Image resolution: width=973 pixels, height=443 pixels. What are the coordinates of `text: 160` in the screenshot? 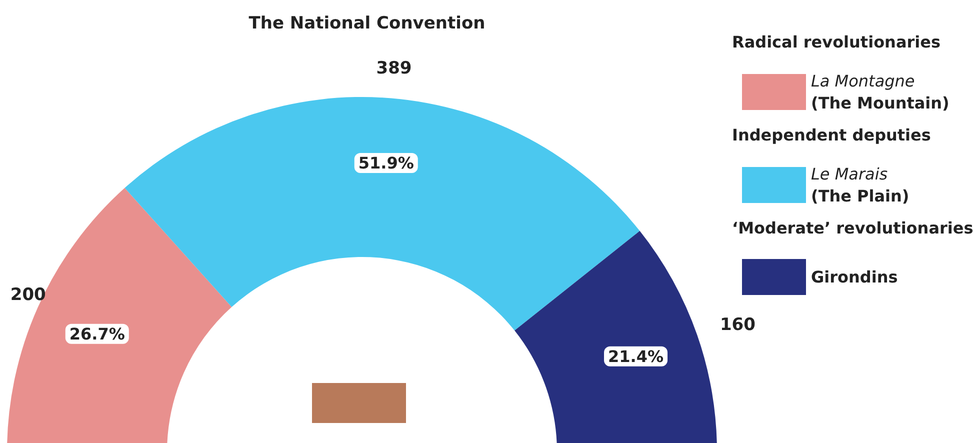 It's located at (738, 325).